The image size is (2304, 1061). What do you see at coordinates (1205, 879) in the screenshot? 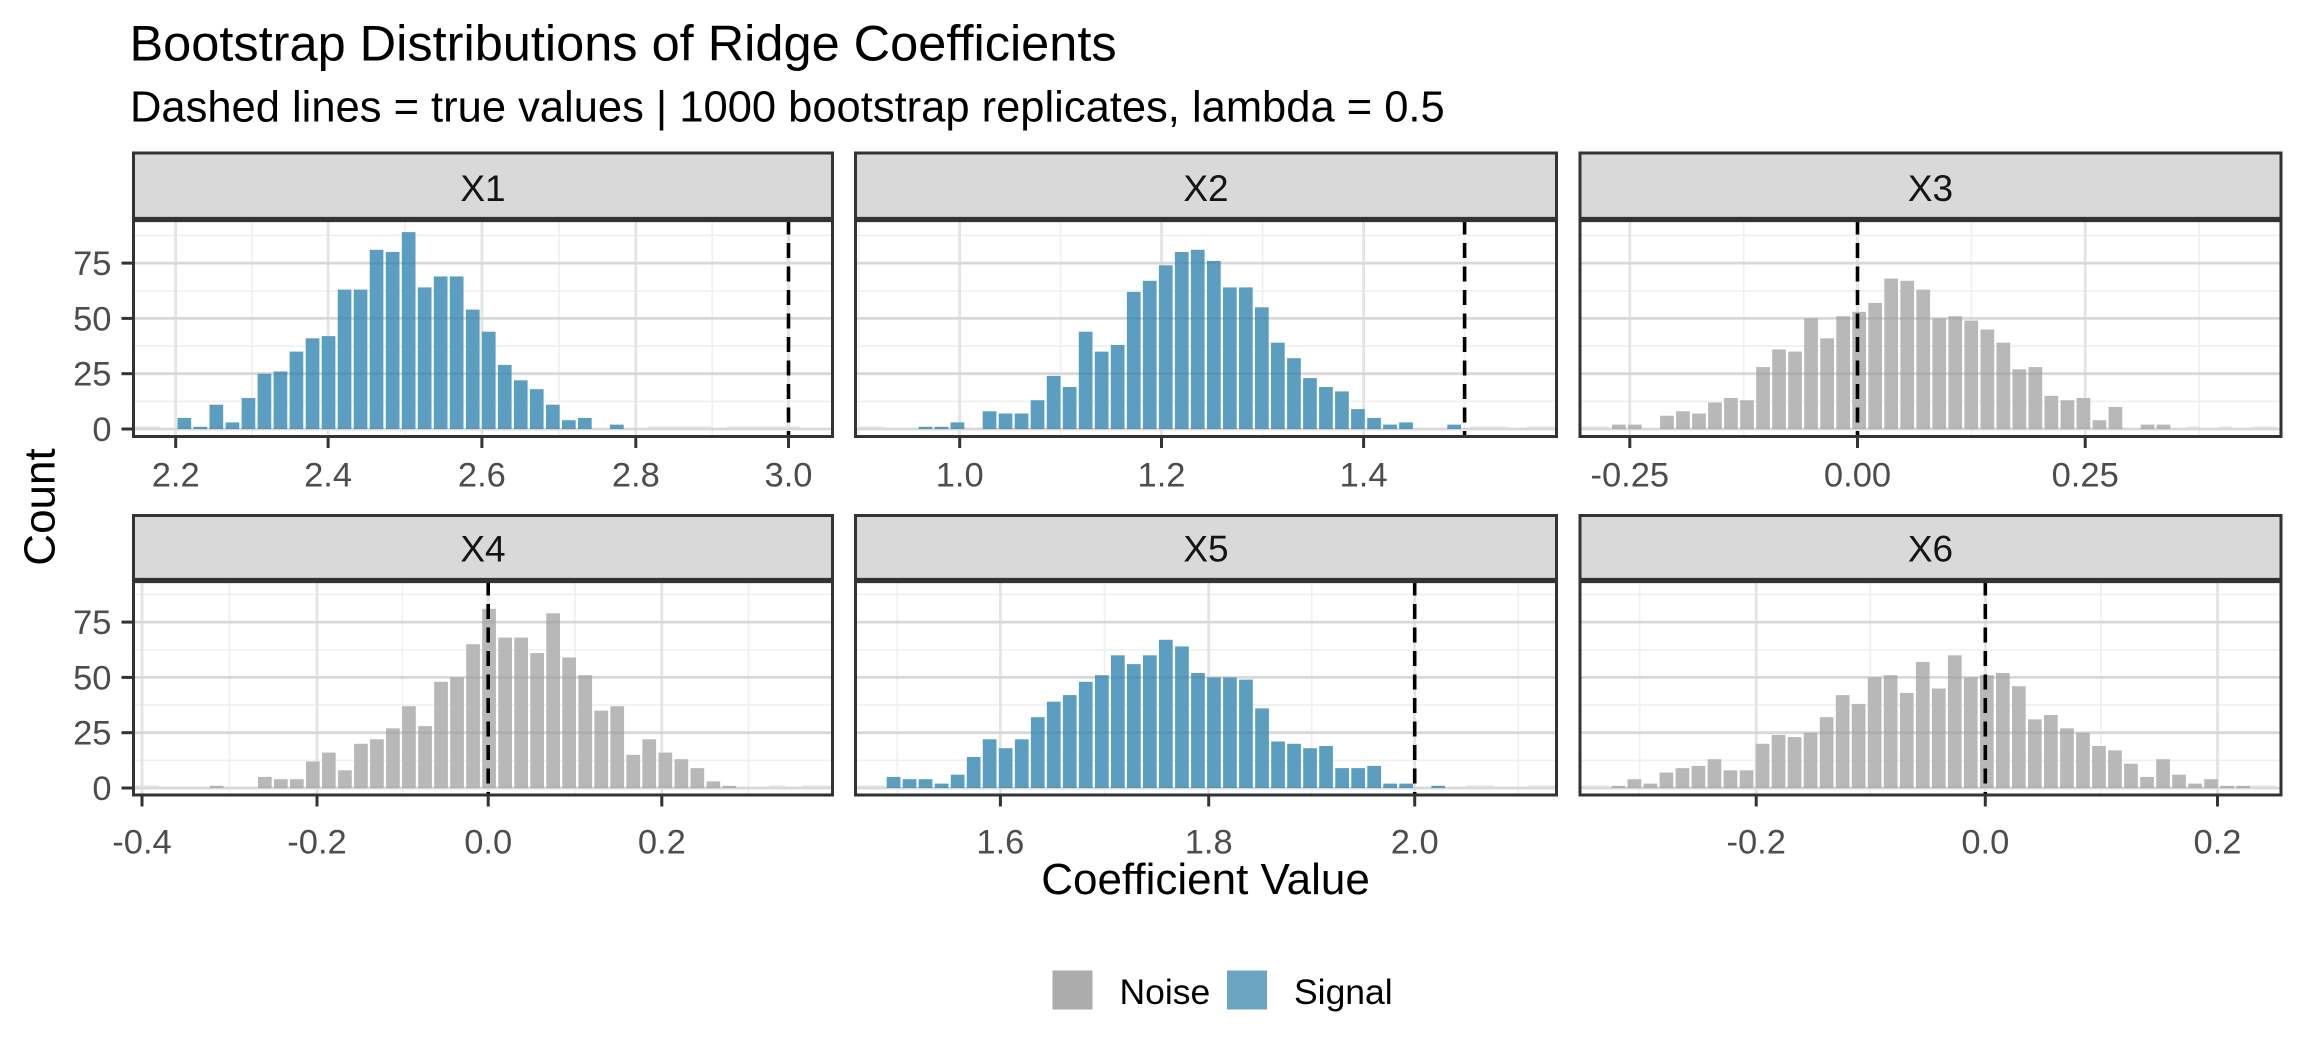
I see `svg-text: Coefficient Value` at bounding box center [1205, 879].